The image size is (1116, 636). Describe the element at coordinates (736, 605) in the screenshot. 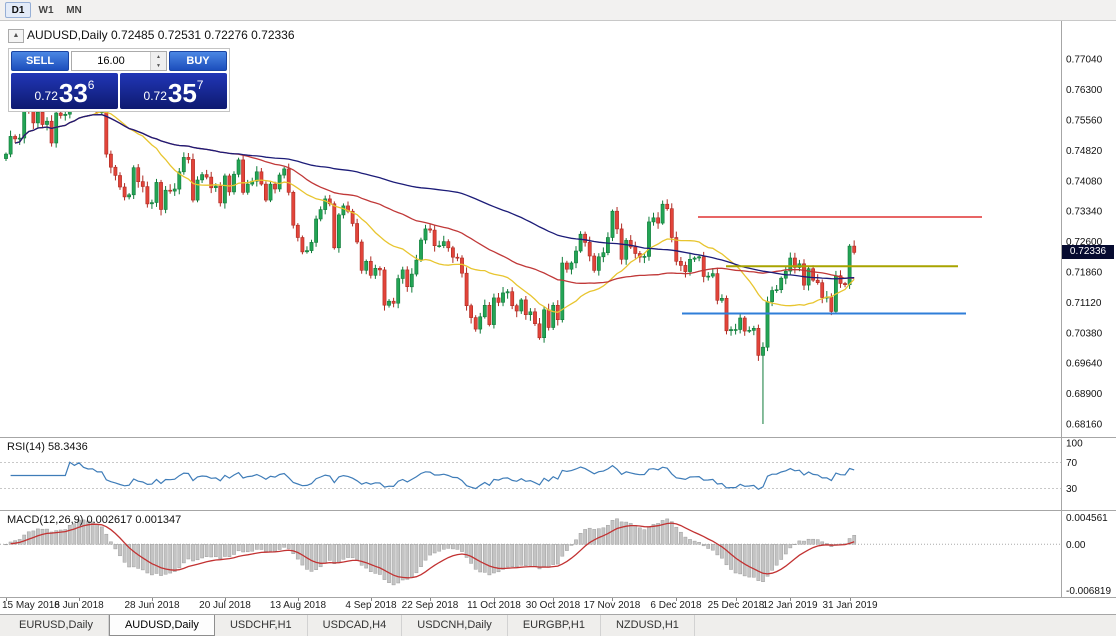

I see `date-axis-label: 25 Dec 2018` at that location.